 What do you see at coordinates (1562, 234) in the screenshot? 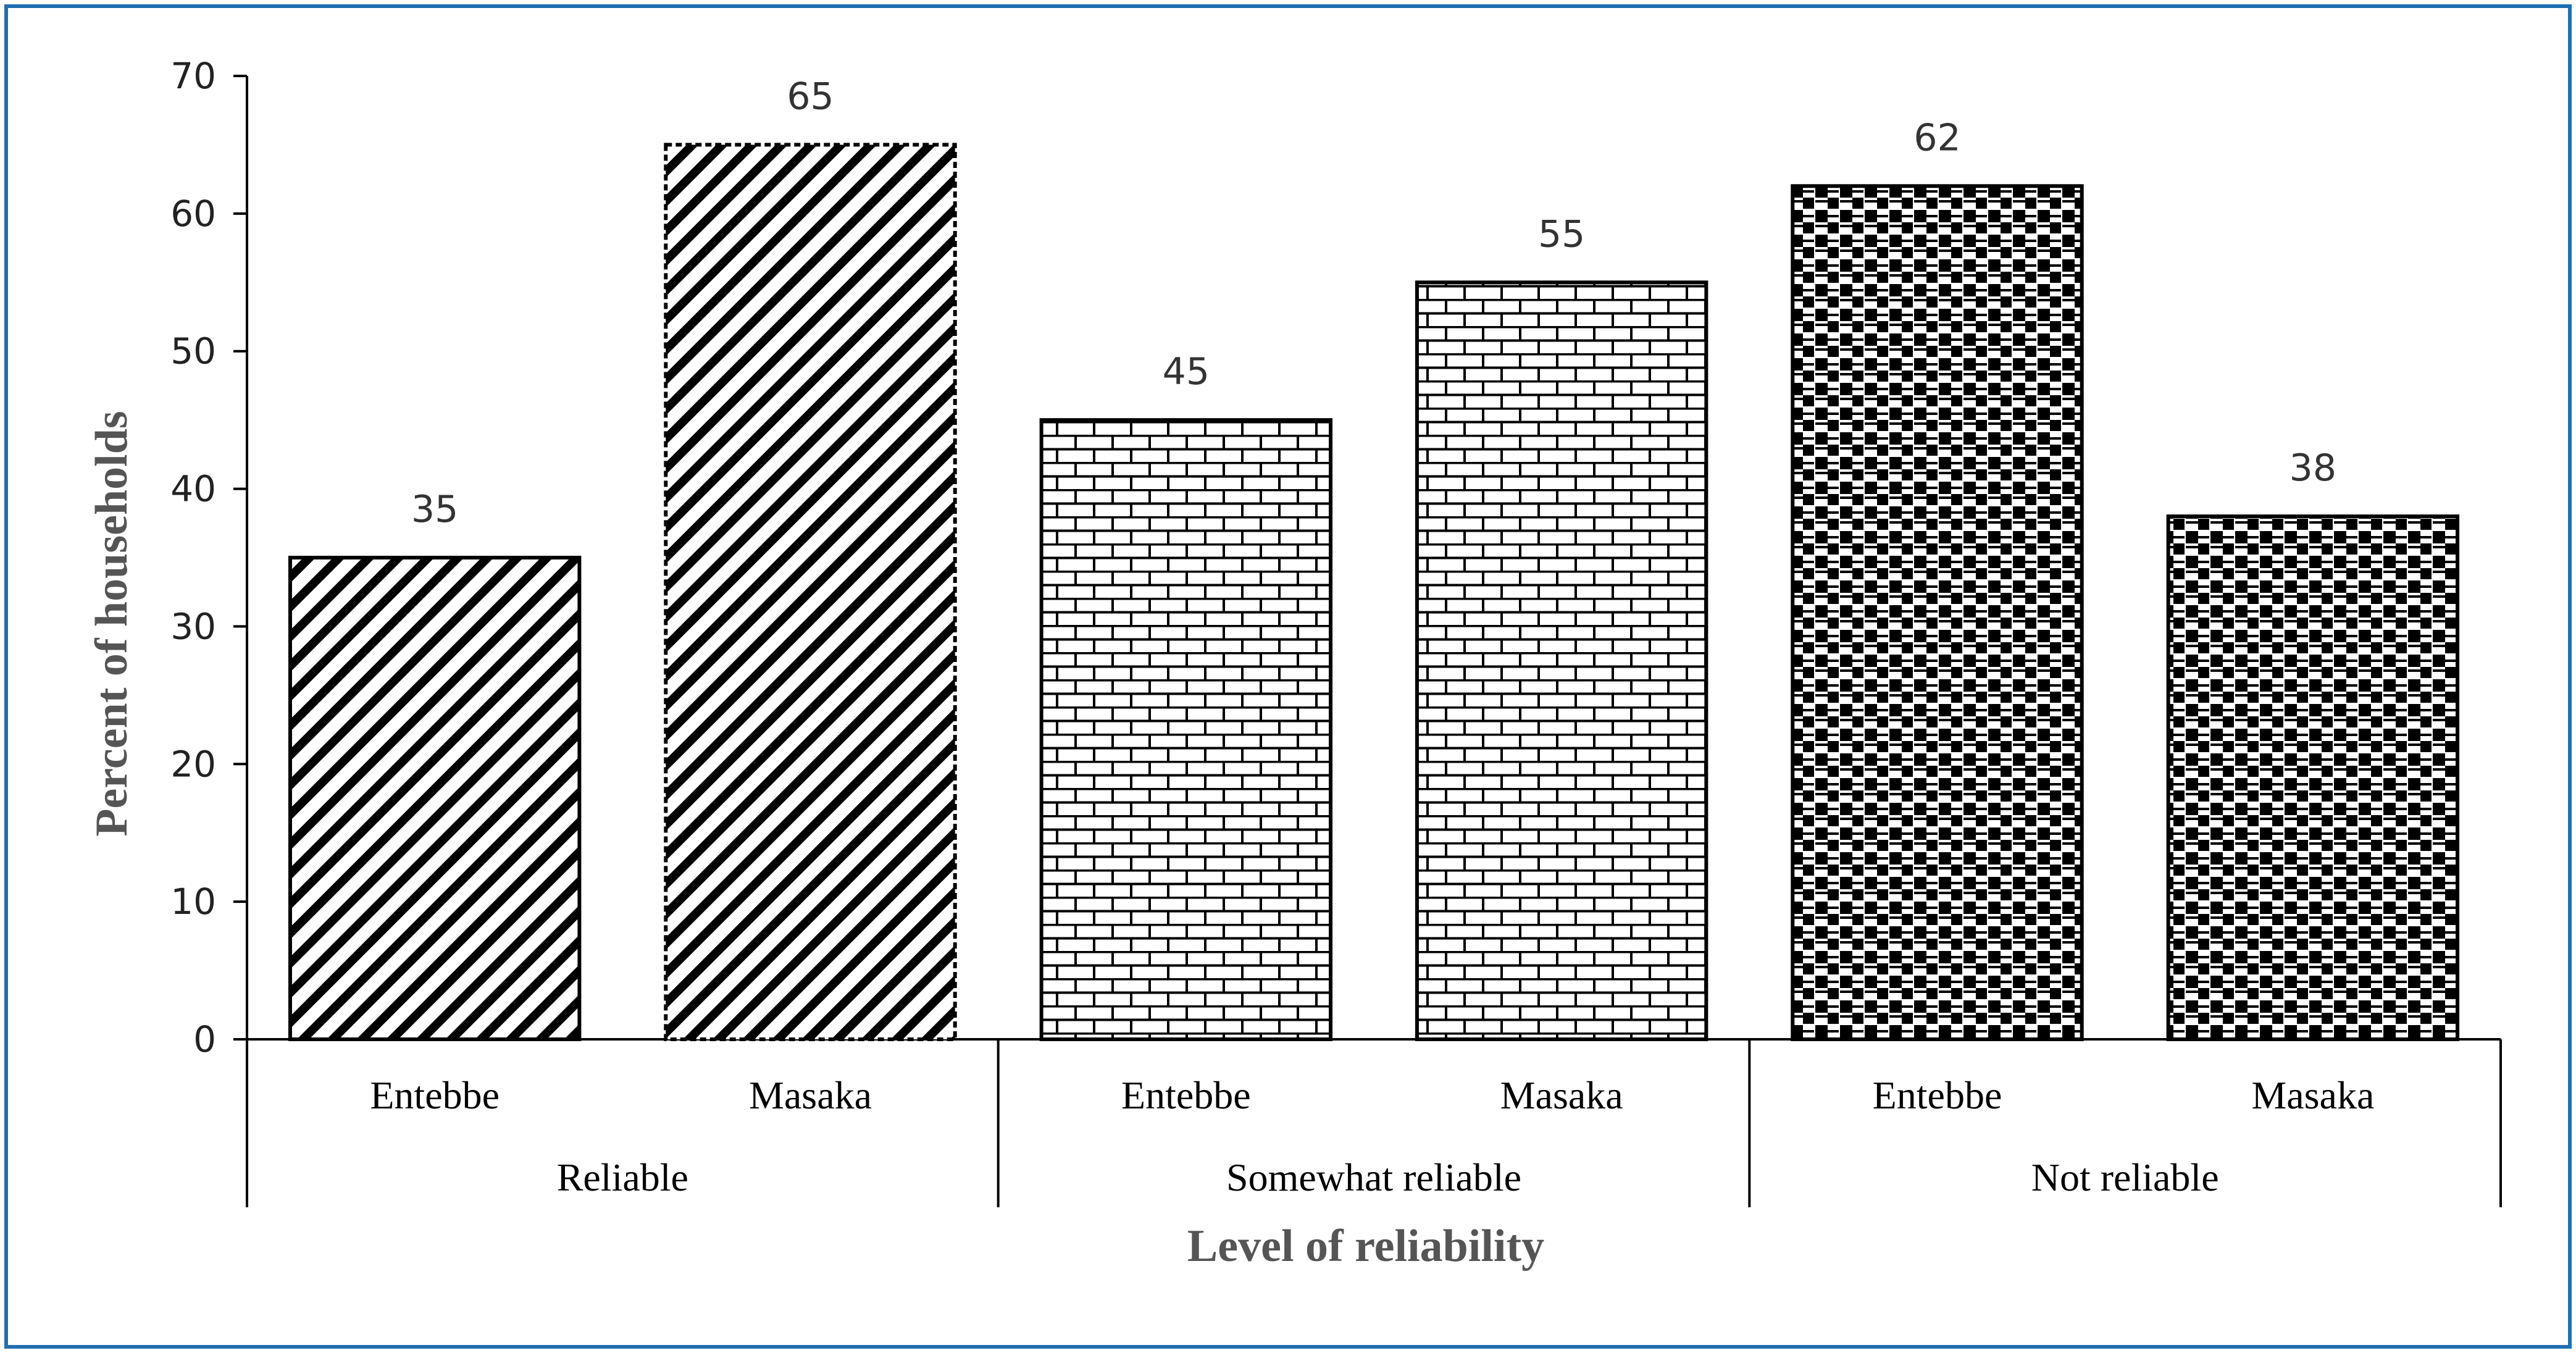
I see `data-label: 55` at bounding box center [1562, 234].